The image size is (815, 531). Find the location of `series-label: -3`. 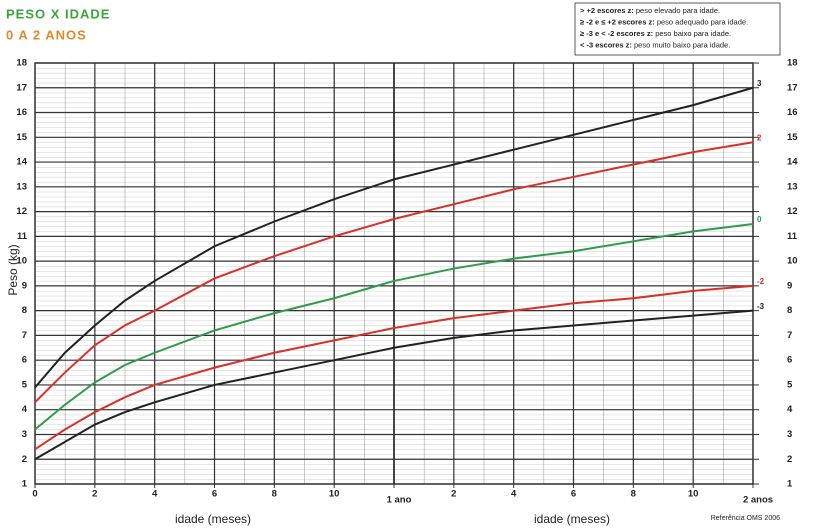

series-label: -3 is located at coordinates (761, 306).